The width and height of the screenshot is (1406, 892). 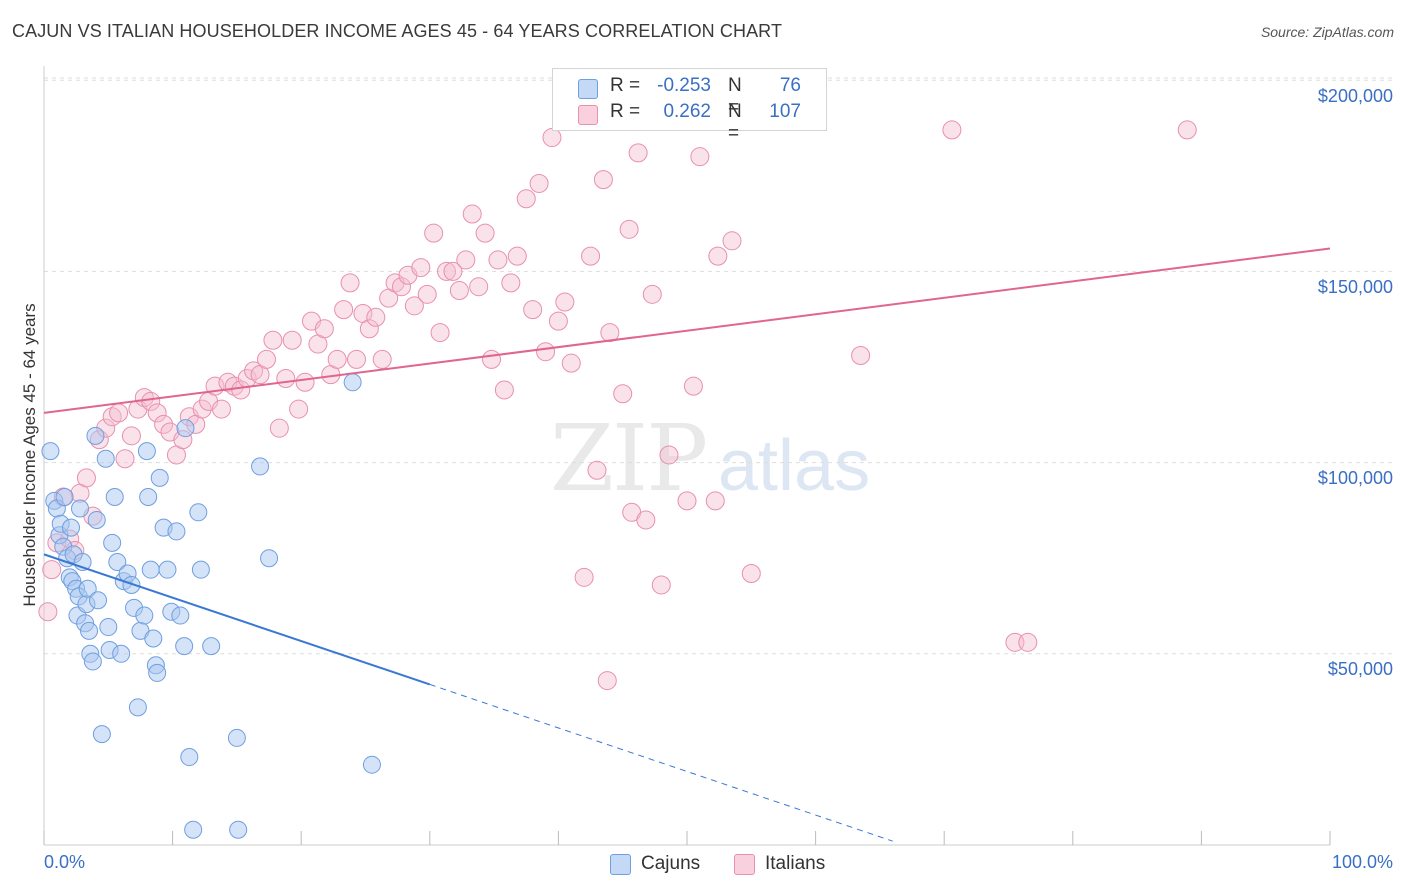 I want to click on legend-n-value: 107, so click(x=785, y=111).